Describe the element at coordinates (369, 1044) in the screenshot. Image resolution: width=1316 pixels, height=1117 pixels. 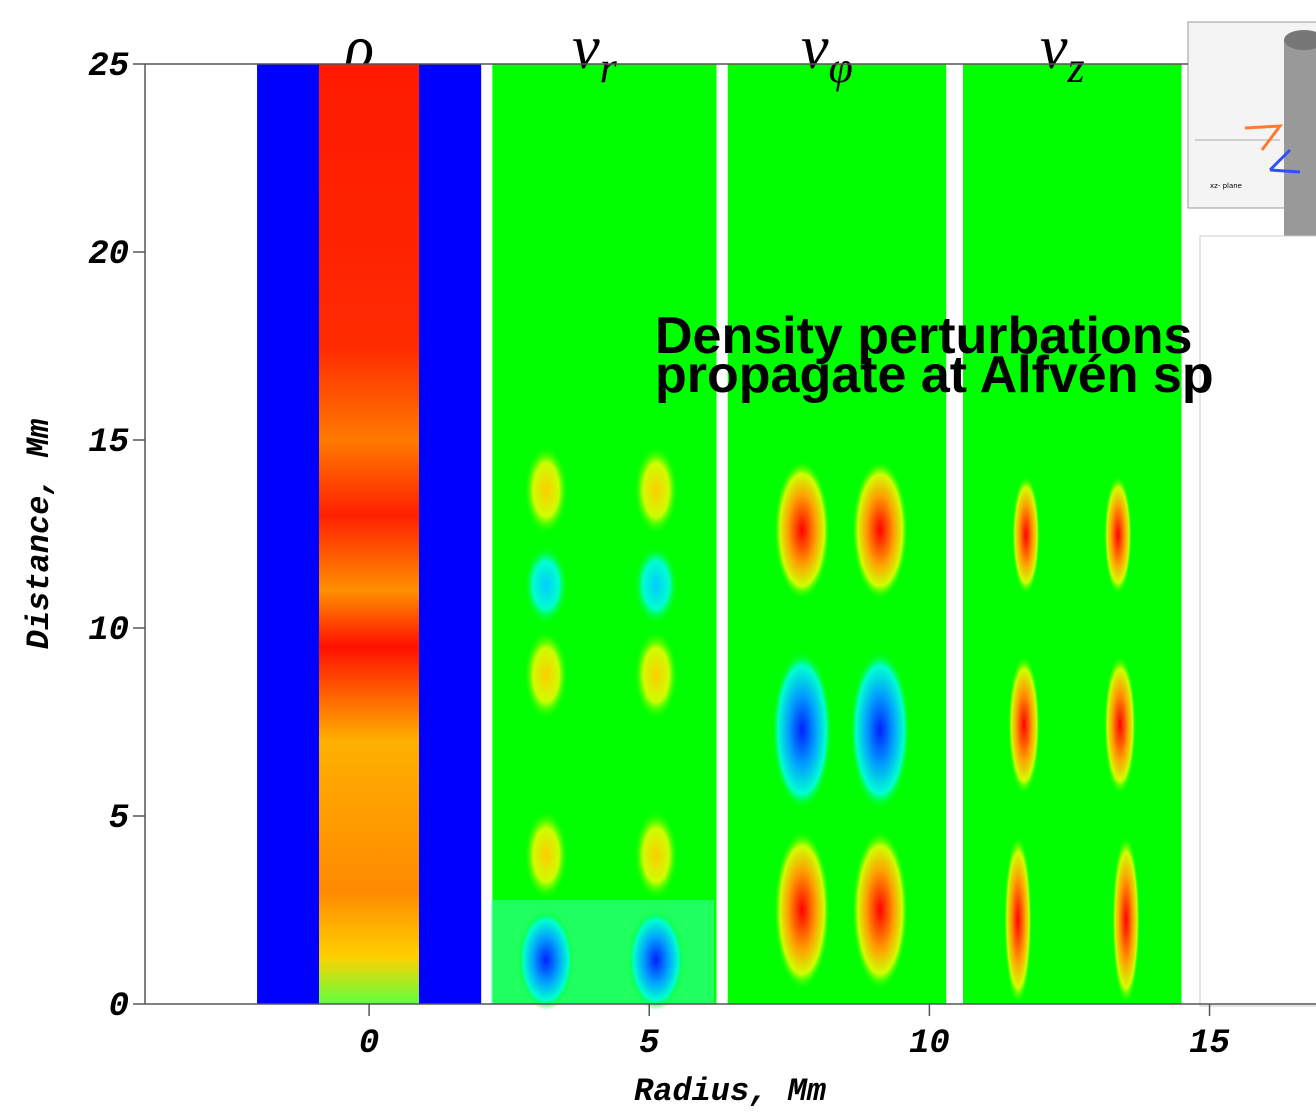
I see `x-tick-label: 0` at that location.